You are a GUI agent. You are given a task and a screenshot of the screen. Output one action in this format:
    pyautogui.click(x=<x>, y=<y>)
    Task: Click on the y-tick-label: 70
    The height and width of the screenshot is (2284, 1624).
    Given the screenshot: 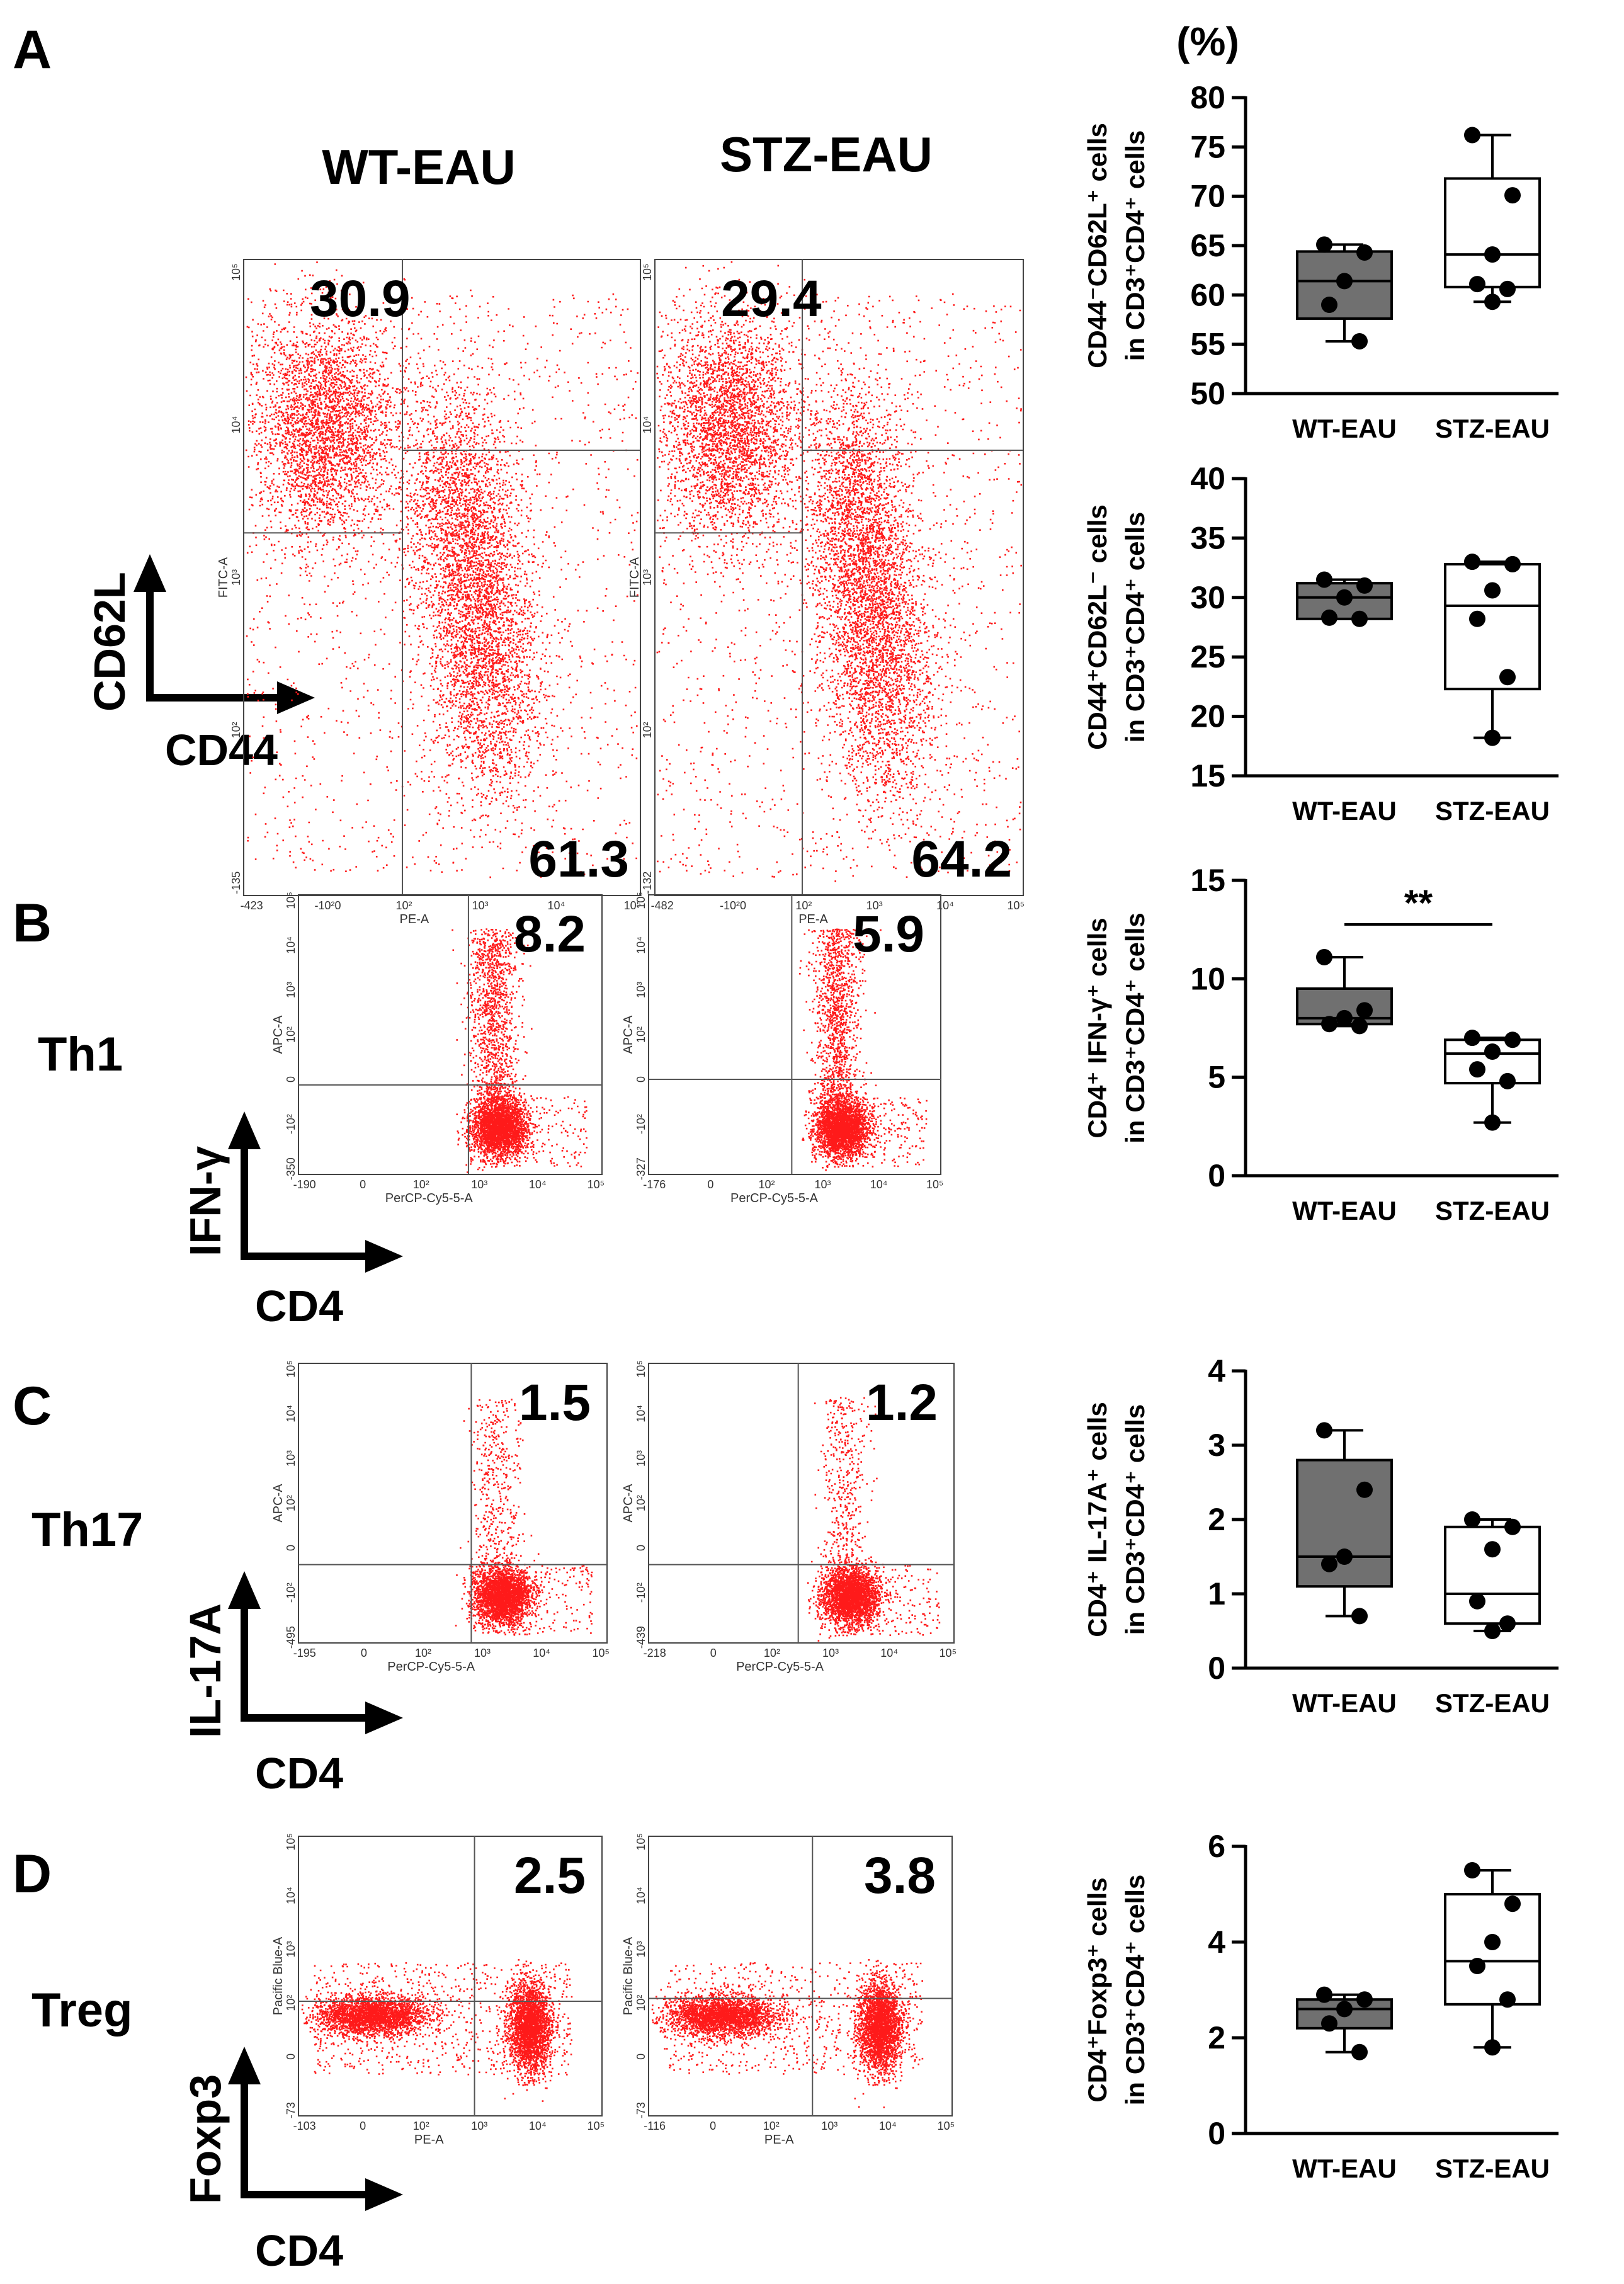 What is the action you would take?
    pyautogui.click(x=1207, y=196)
    